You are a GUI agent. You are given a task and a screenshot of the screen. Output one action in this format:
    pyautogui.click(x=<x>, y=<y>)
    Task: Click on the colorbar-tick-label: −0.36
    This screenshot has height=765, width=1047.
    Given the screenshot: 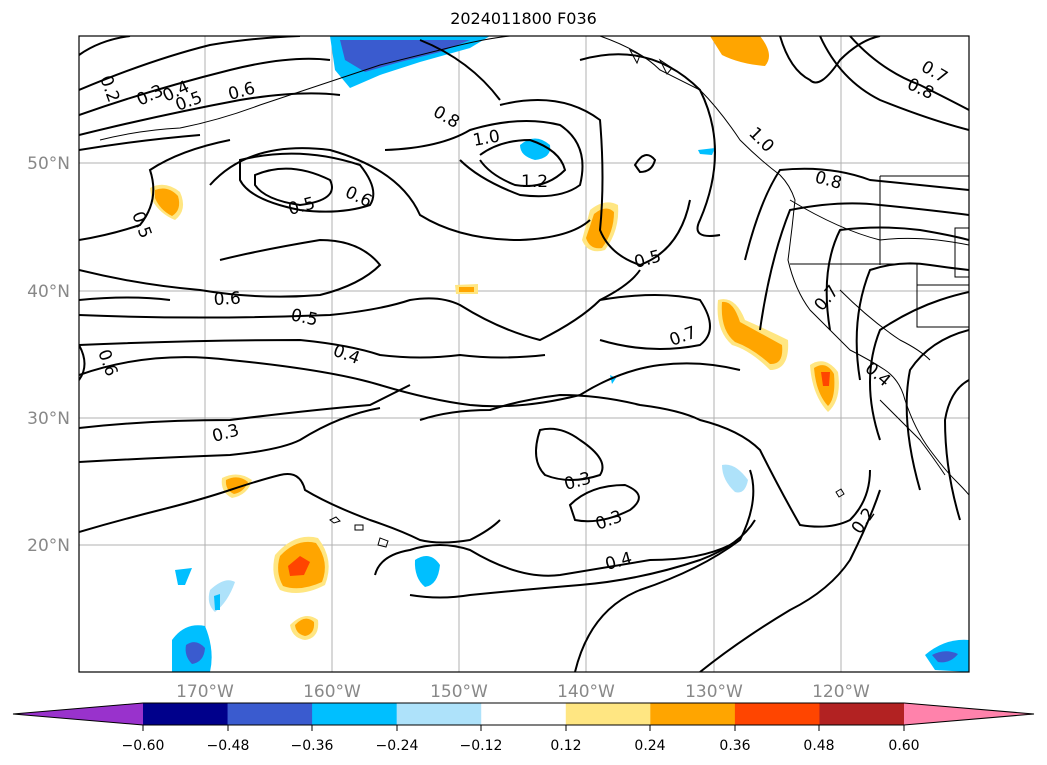 What is the action you would take?
    pyautogui.click(x=312, y=746)
    